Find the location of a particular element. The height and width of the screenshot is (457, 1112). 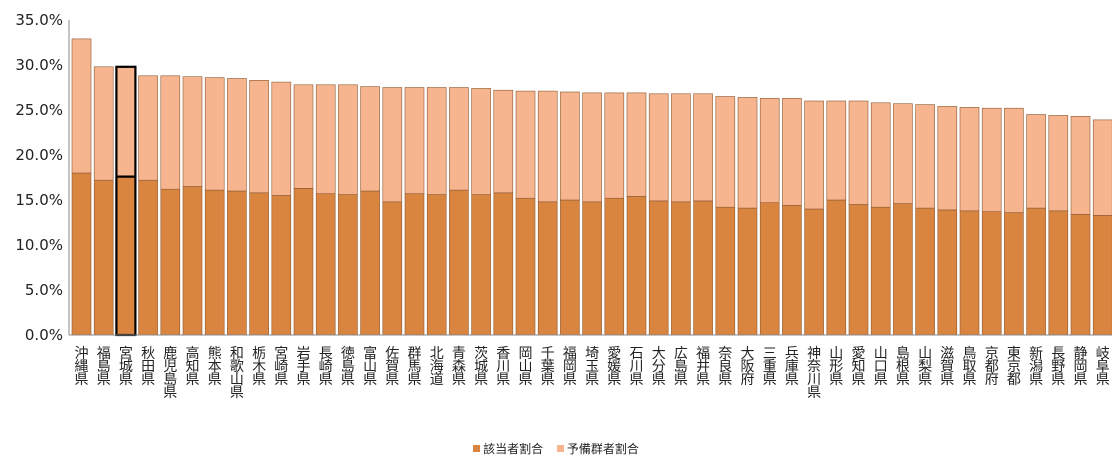

y-tick-label: 0.0% is located at coordinates (44, 335).